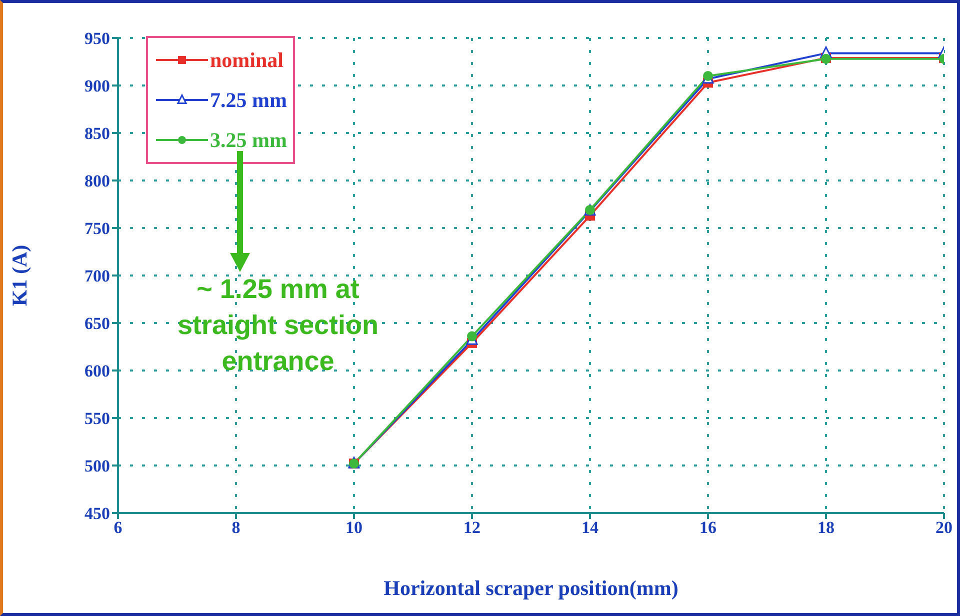 Image resolution: width=960 pixels, height=616 pixels. Describe the element at coordinates (97, 418) in the screenshot. I see `y-tick-label: 550` at that location.